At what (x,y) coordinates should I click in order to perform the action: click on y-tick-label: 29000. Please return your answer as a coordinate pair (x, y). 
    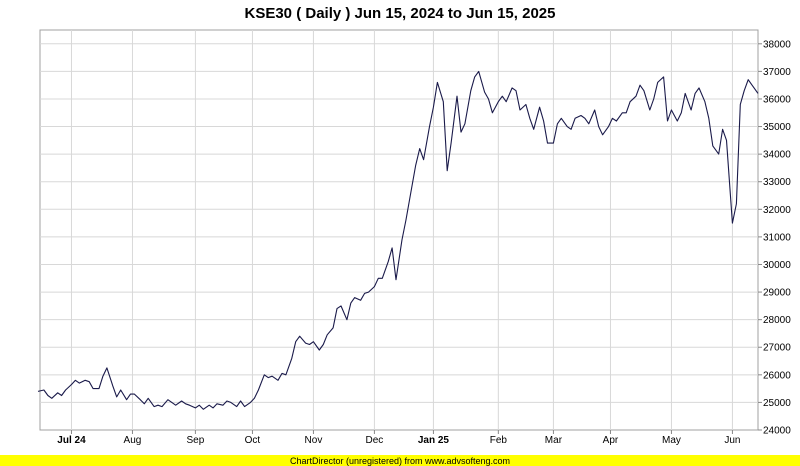
    Looking at the image, I should click on (777, 293).